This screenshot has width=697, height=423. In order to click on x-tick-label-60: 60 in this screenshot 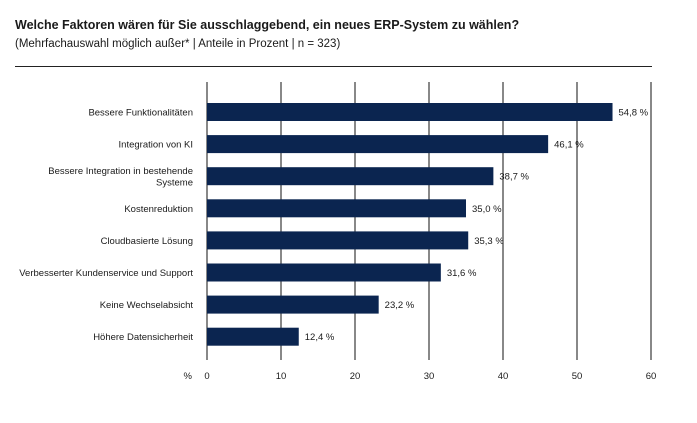, I will do `click(651, 376)`.